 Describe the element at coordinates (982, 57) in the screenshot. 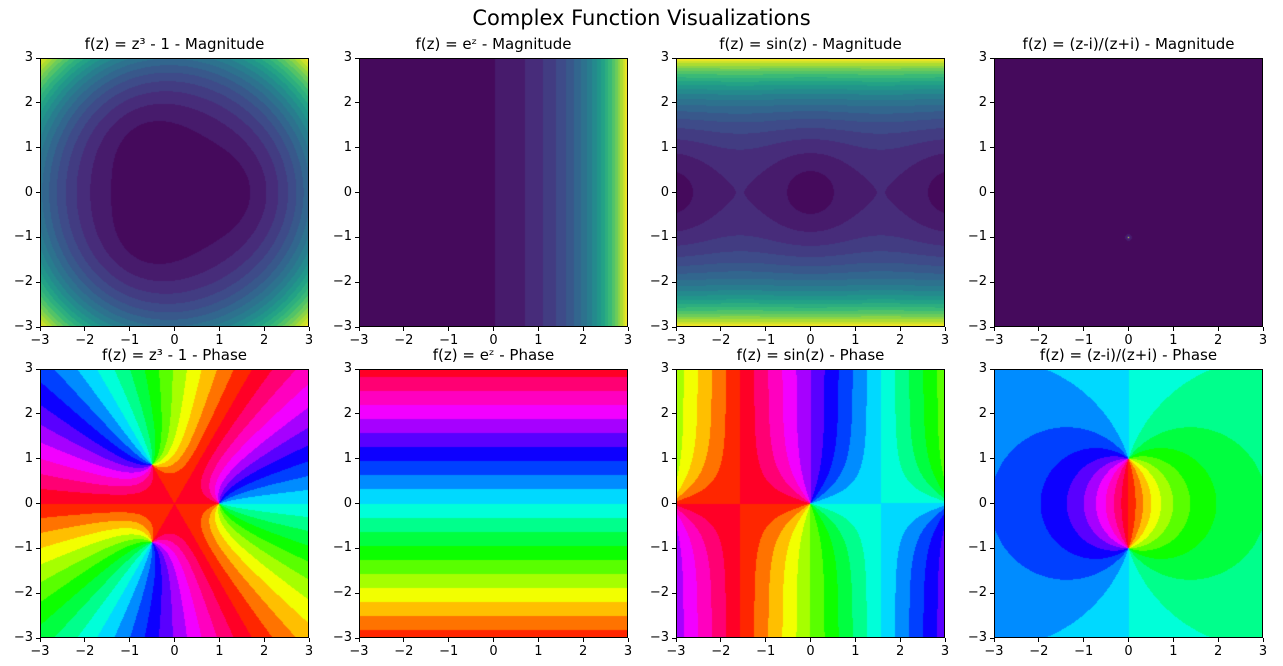

I see `y-tick-label: 3` at that location.